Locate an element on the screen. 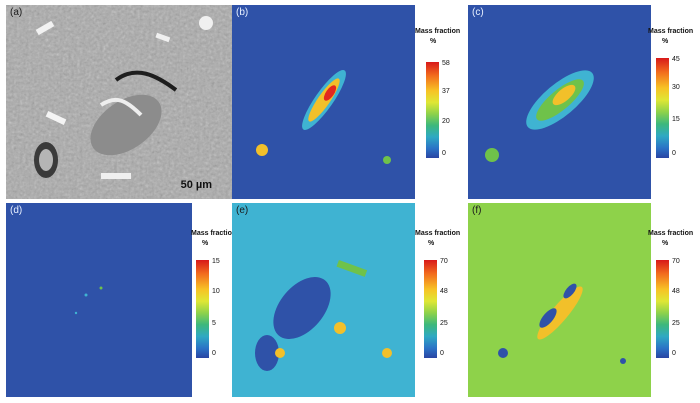 The width and height of the screenshot is (700, 403). legend-c: Mass fraction % 45 30 15 0 is located at coordinates (674, 98).